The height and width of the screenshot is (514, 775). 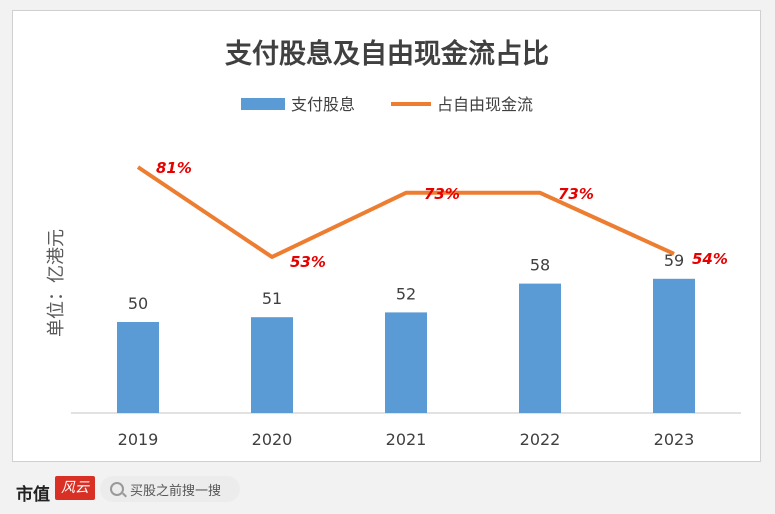 What do you see at coordinates (485, 104) in the screenshot?
I see `legend-label-line: 占自由现金流` at bounding box center [485, 104].